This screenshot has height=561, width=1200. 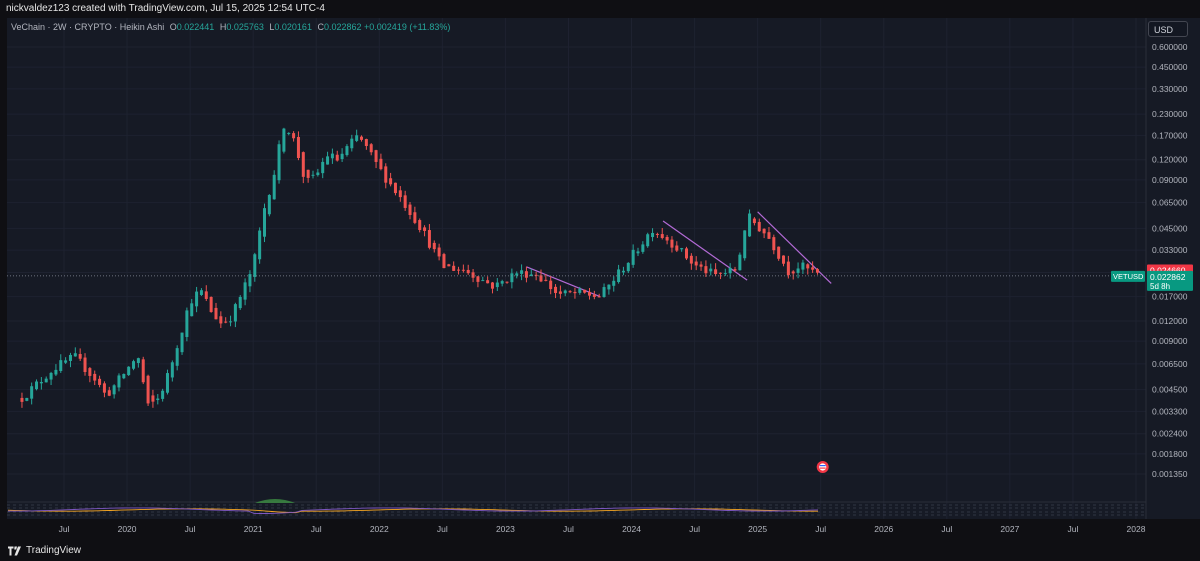 I want to click on y-tick-label: 0.600000, so click(x=1170, y=47).